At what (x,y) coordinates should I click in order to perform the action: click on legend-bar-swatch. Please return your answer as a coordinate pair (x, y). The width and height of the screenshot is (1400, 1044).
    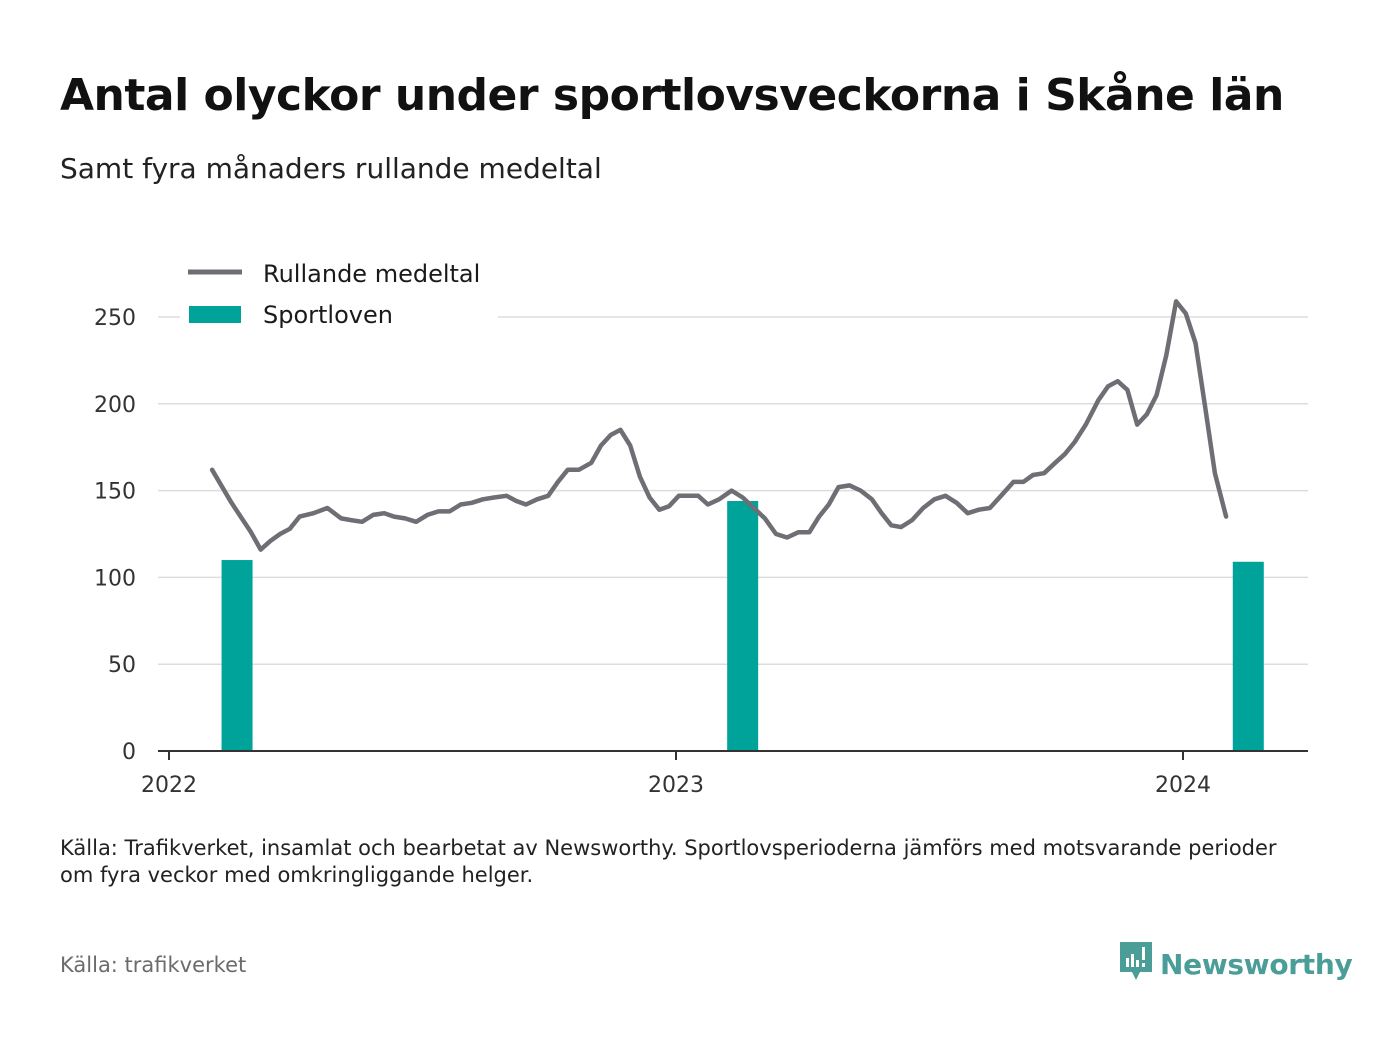
    Looking at the image, I should click on (215, 314).